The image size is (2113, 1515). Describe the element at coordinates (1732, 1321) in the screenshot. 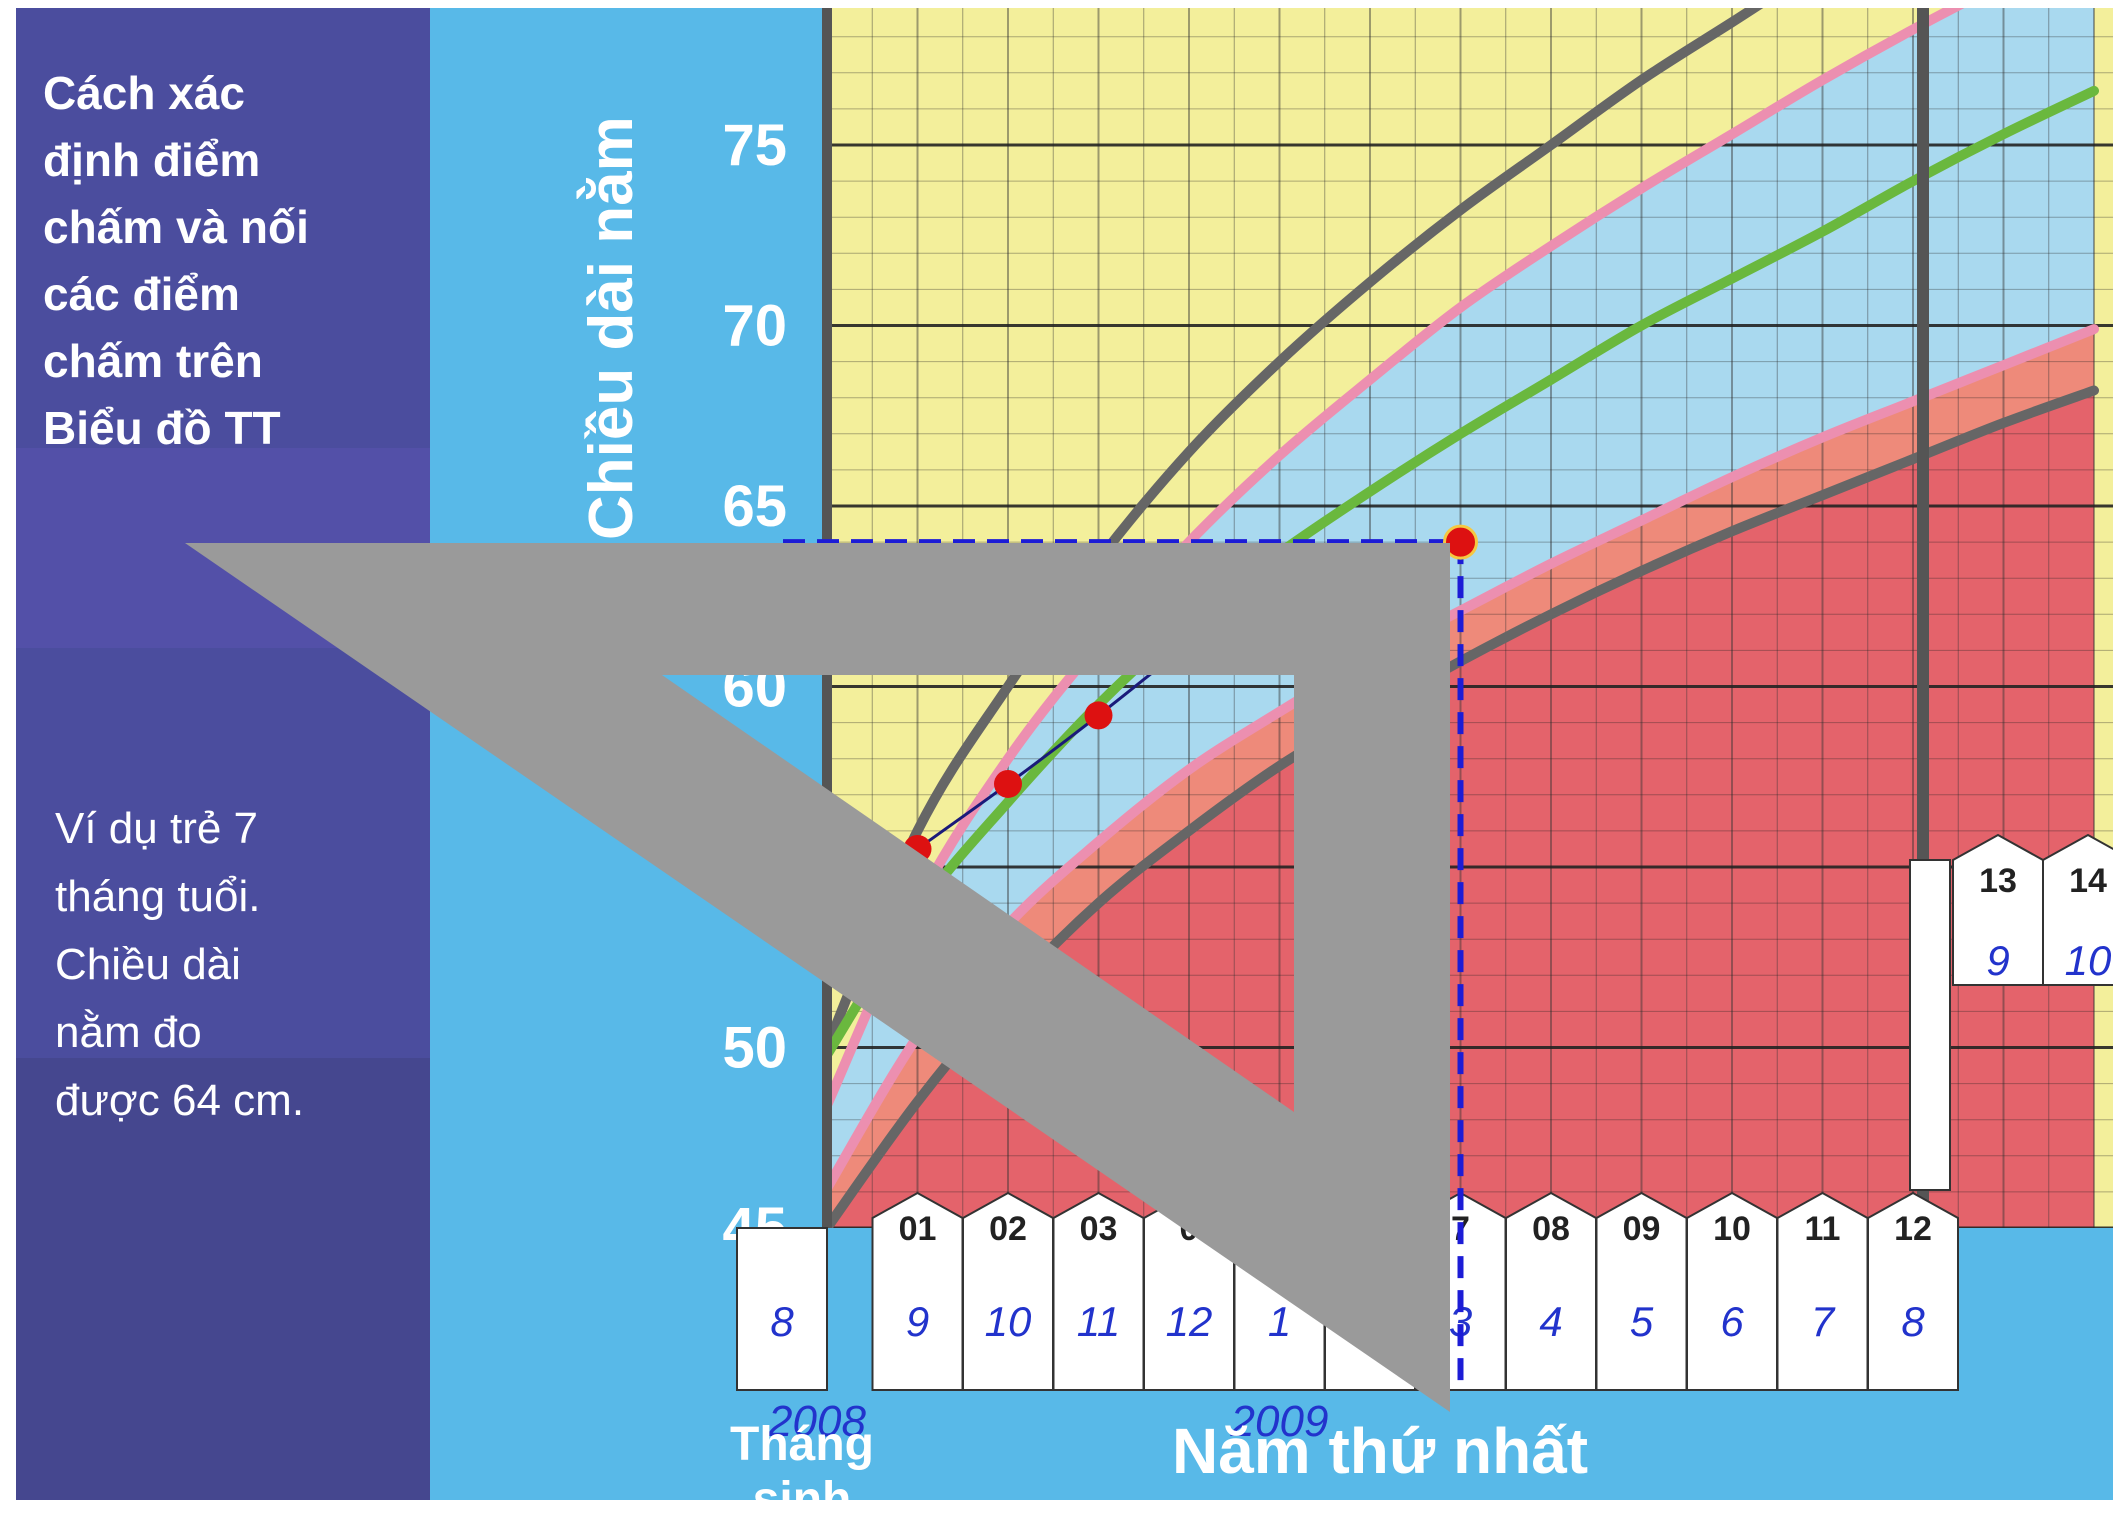

I see `calendar-month-label: 6` at that location.